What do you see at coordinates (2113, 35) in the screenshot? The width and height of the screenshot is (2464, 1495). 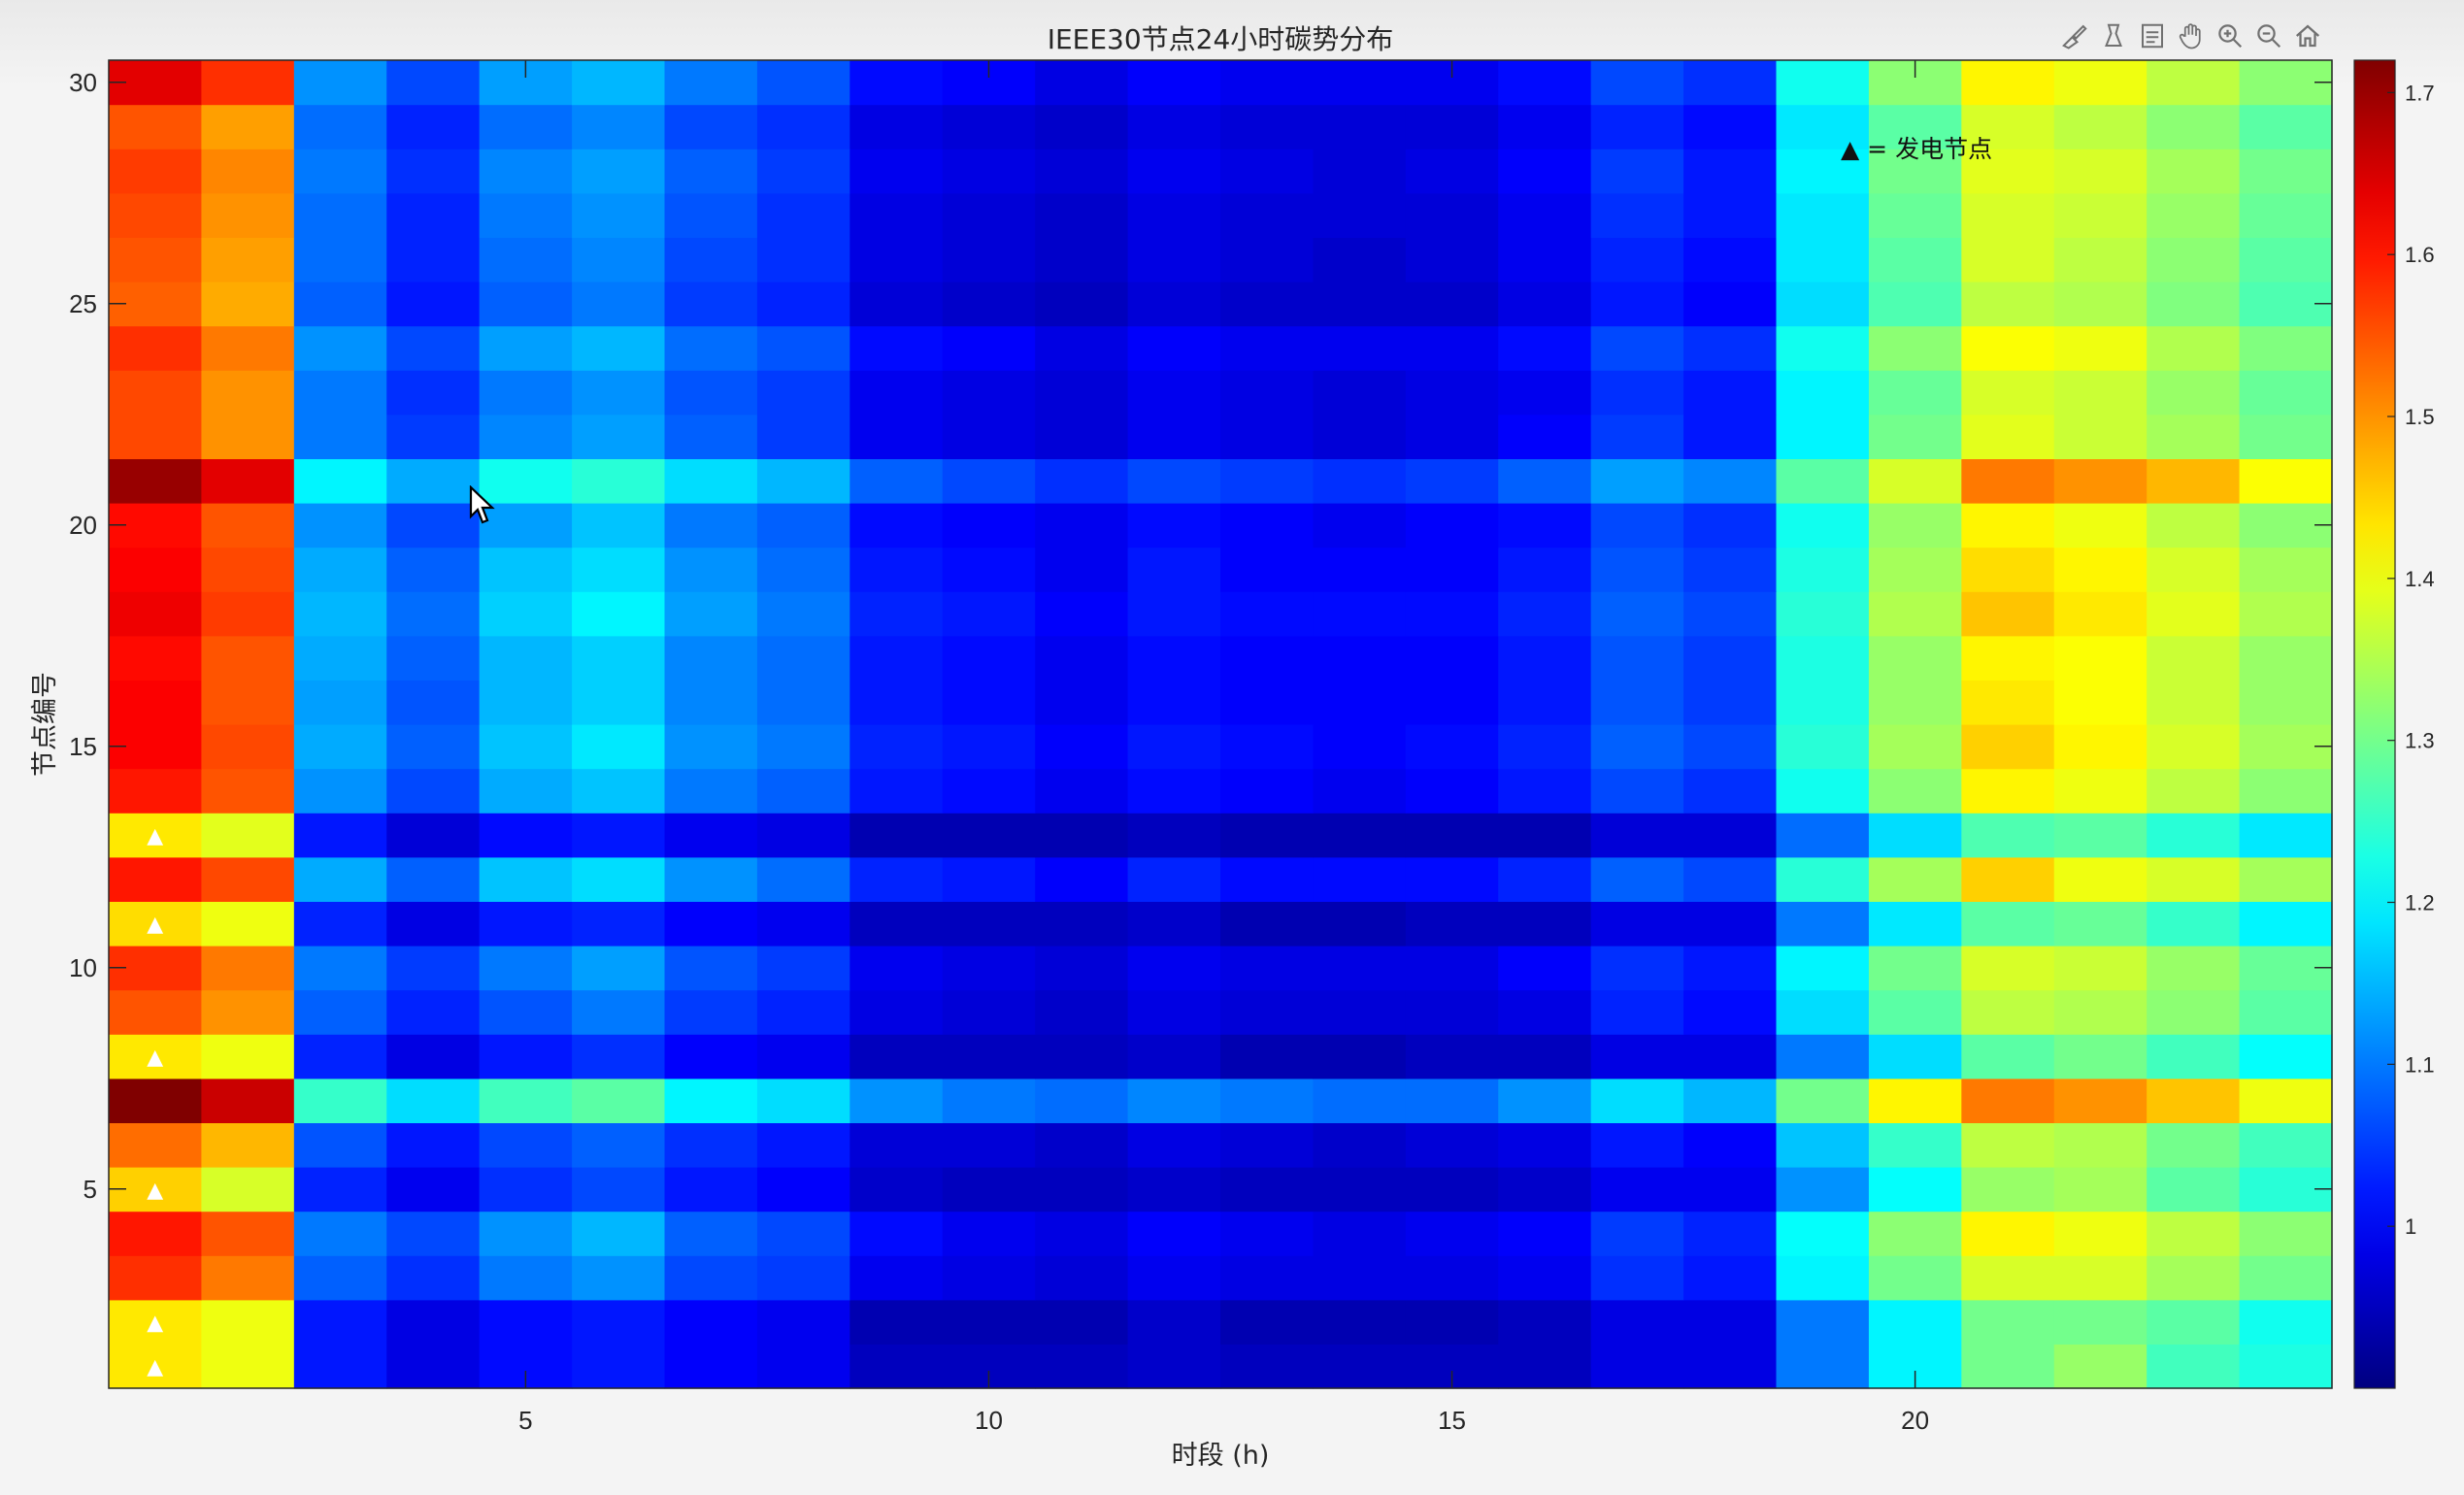 I see `data-tips-icon` at bounding box center [2113, 35].